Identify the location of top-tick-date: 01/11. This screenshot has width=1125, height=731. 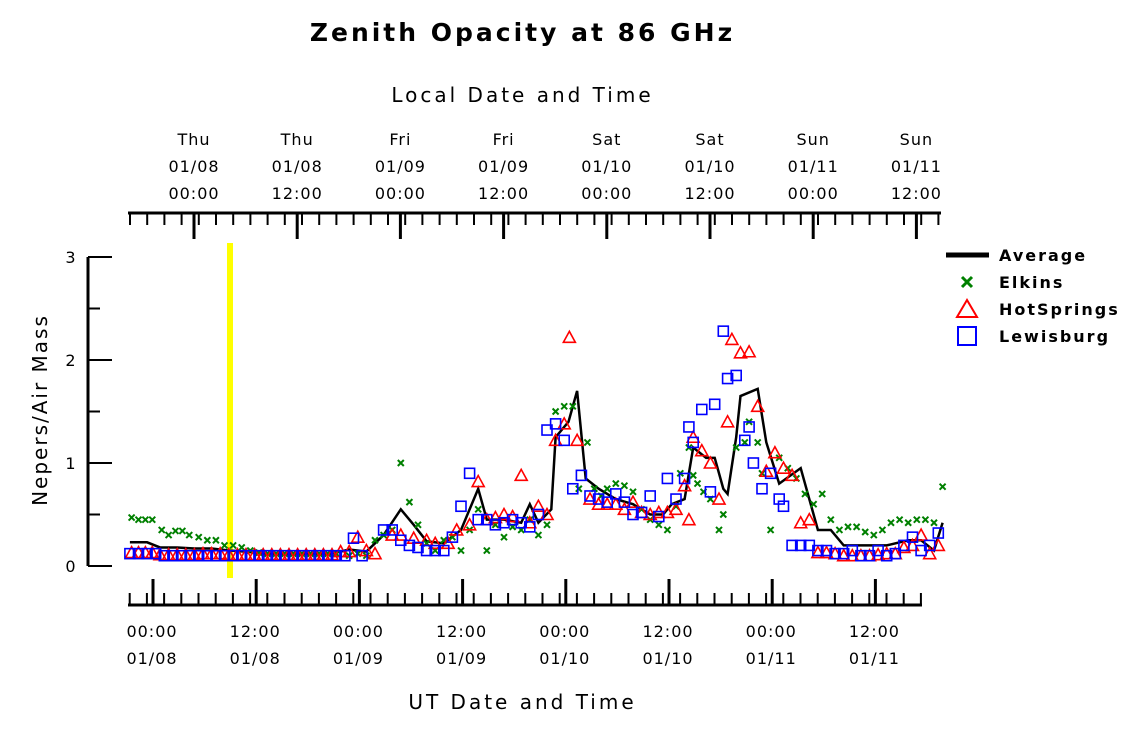
(916, 166).